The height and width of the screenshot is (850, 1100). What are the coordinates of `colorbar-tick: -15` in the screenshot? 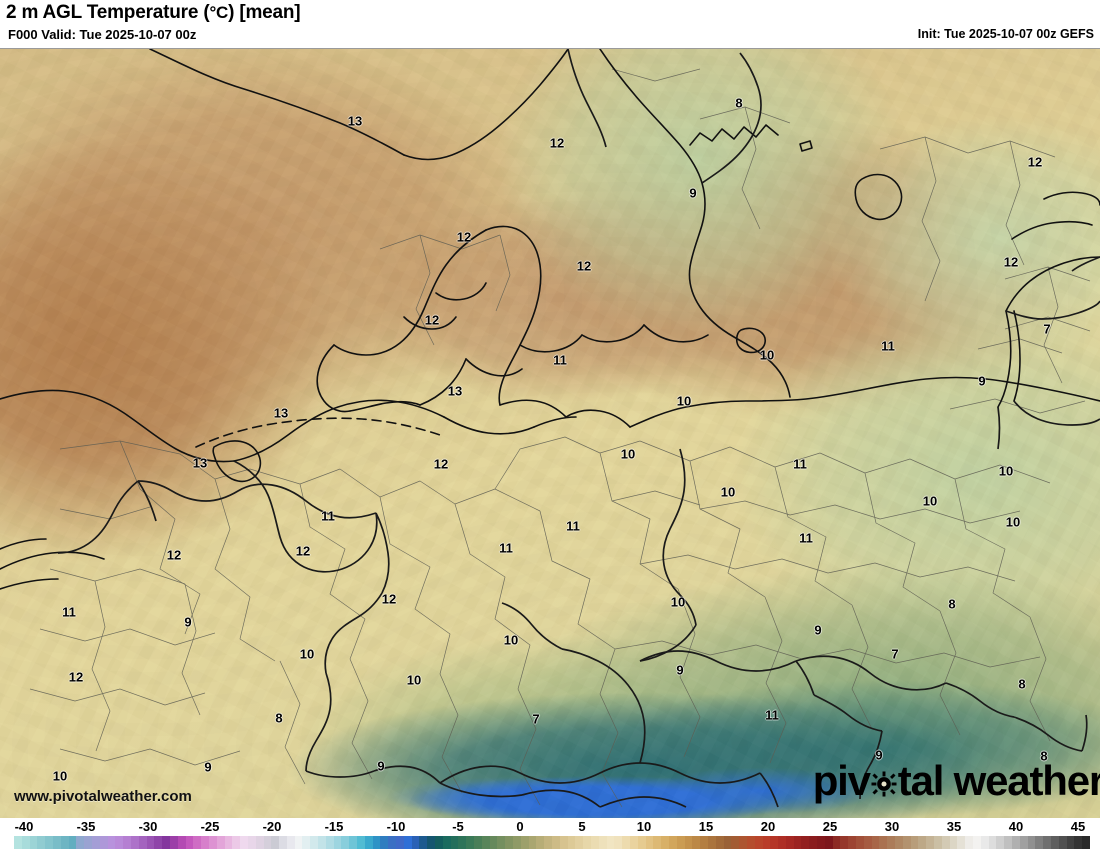 It's located at (334, 826).